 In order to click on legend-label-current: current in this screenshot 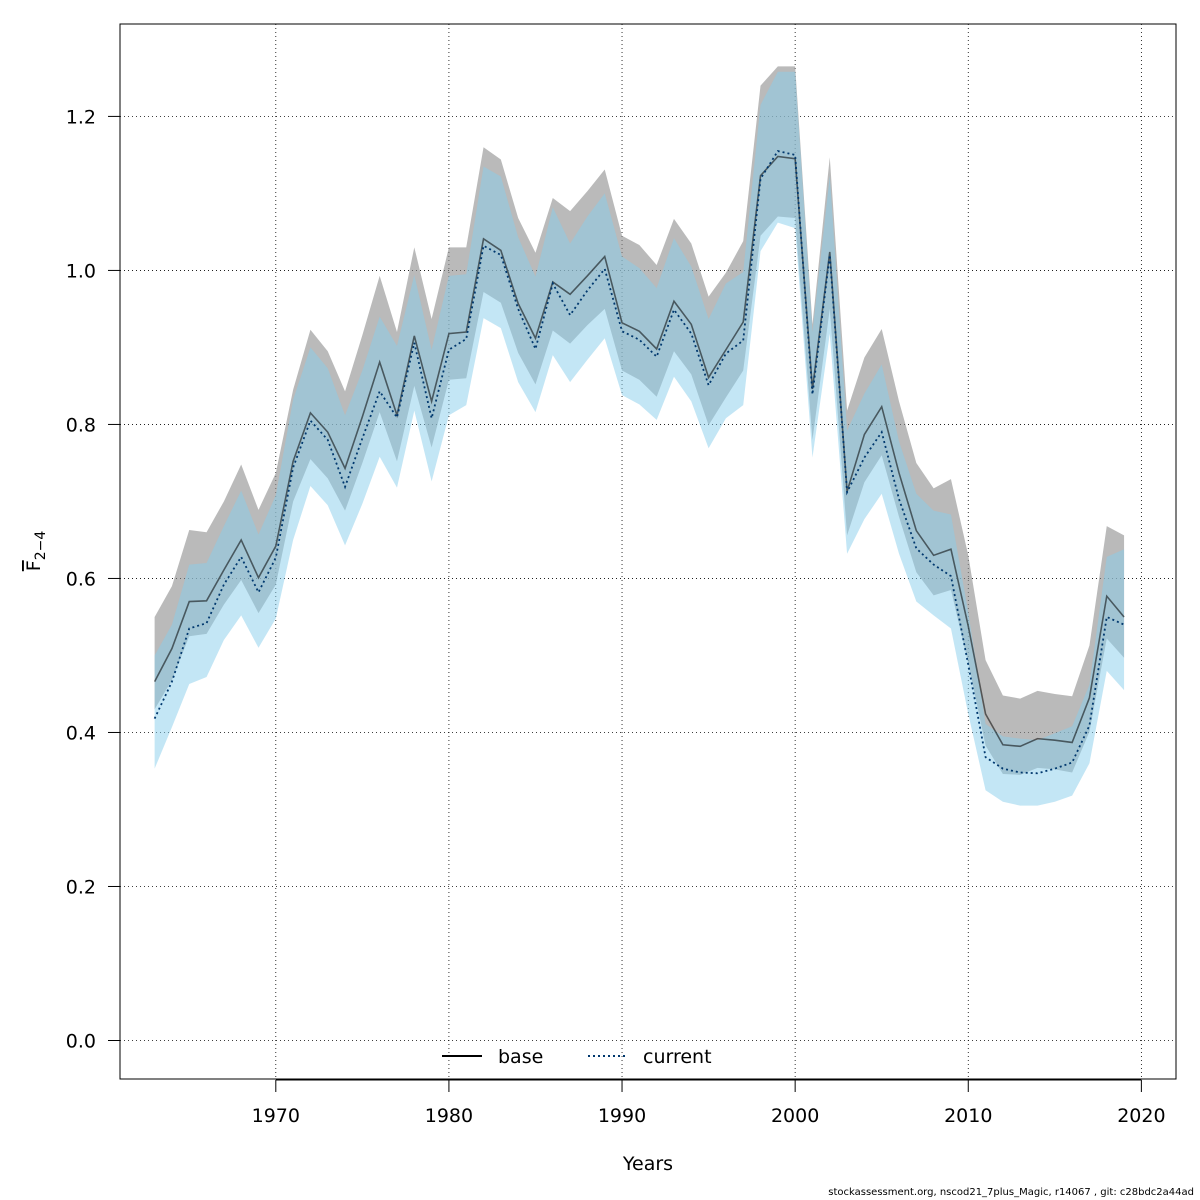, I will do `click(677, 1057)`.